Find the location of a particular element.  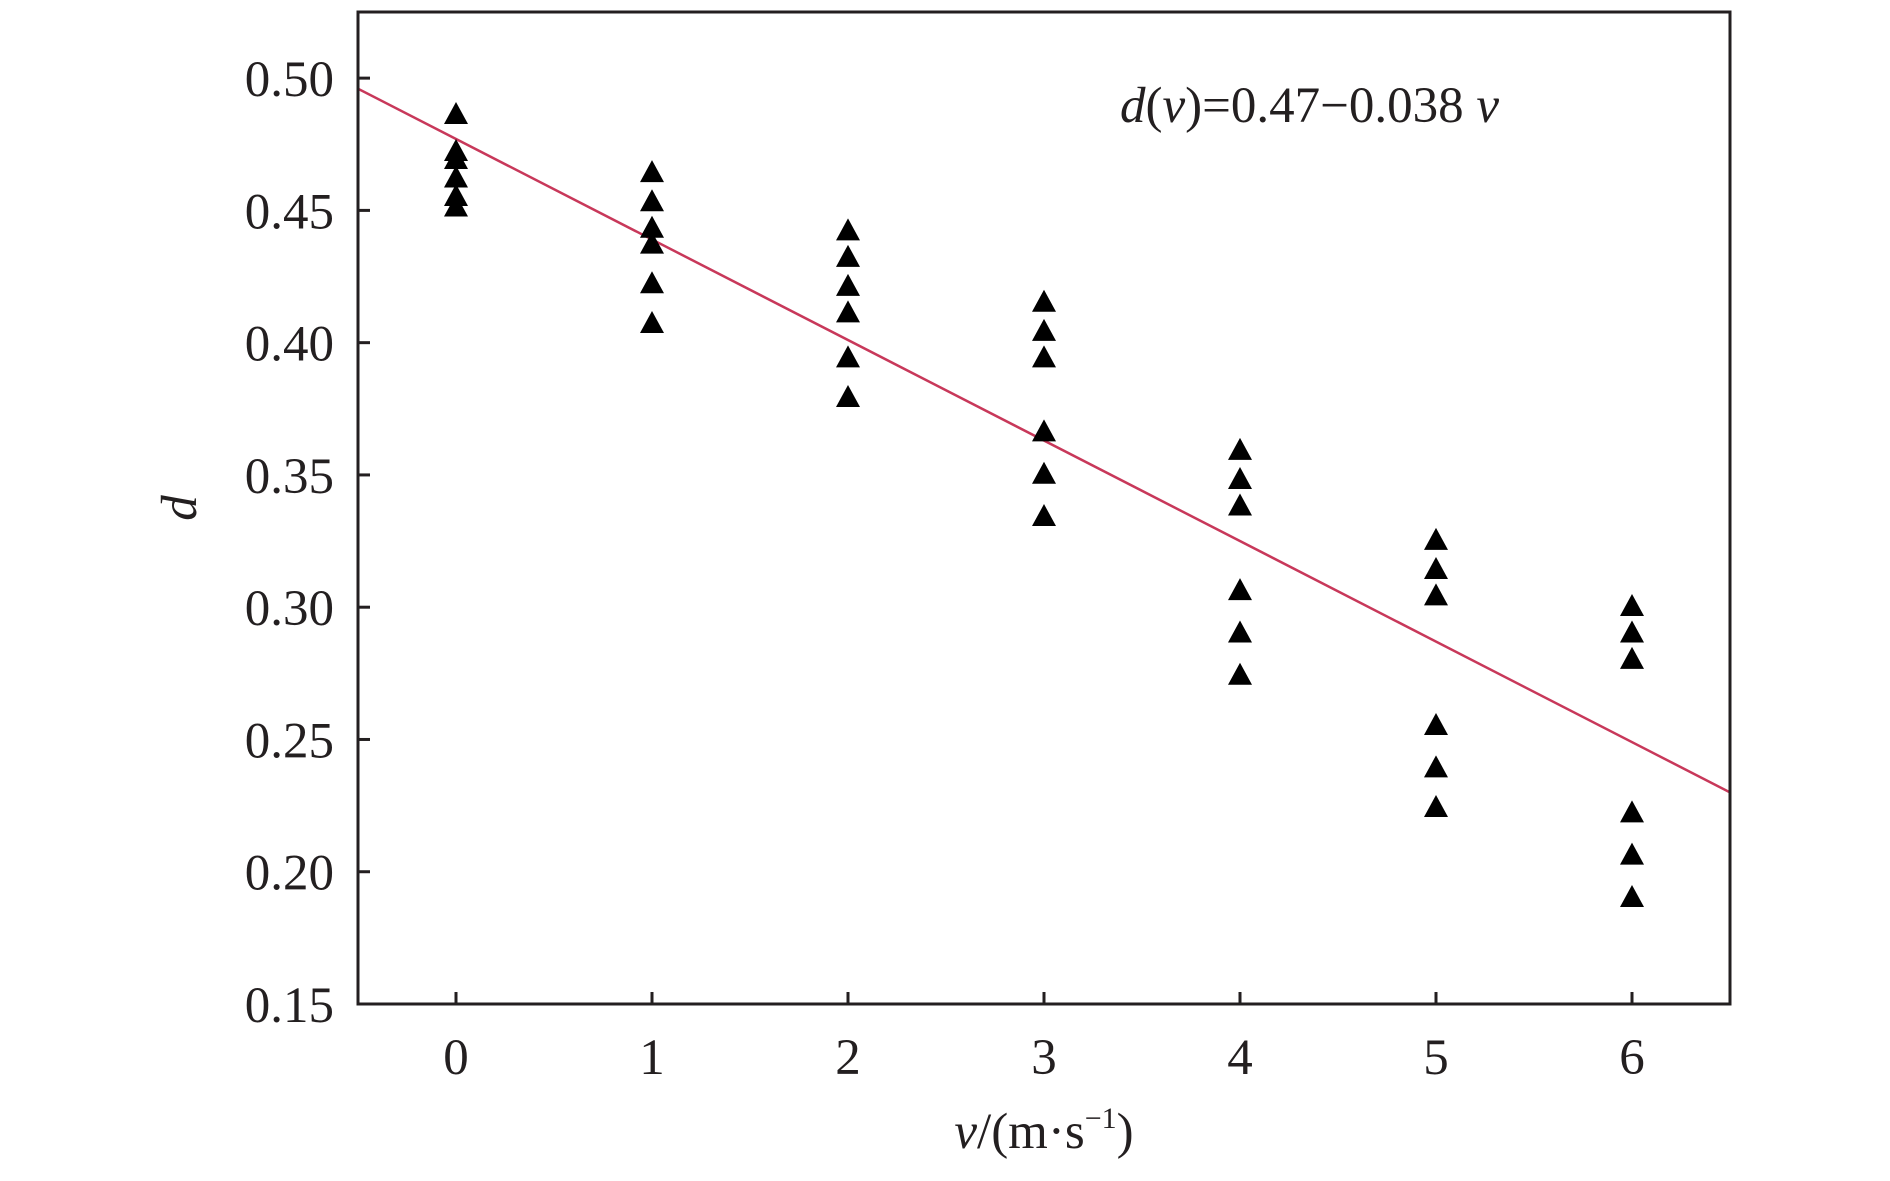

fit-equation: d(v)=0.47−0.038 v is located at coordinates (1309, 106).